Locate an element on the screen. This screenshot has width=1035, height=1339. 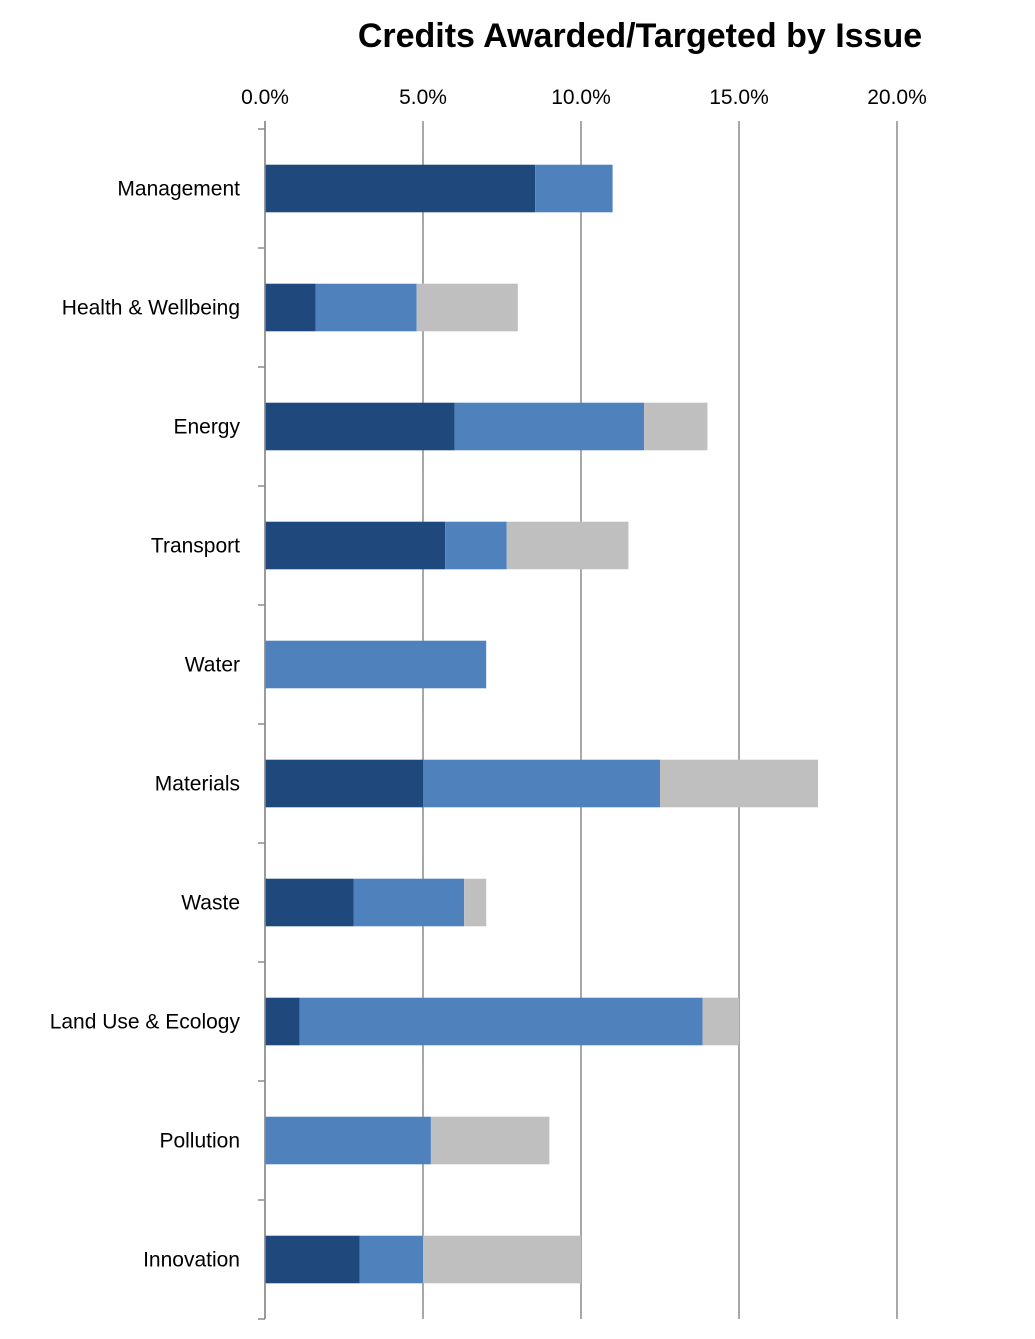
x-tick-label: 20.0% is located at coordinates (897, 97).